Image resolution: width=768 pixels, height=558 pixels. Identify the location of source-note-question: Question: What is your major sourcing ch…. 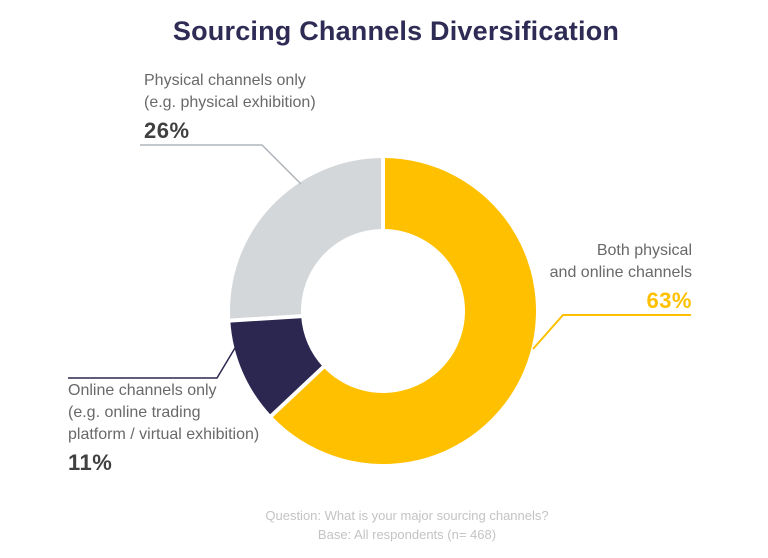
(407, 515).